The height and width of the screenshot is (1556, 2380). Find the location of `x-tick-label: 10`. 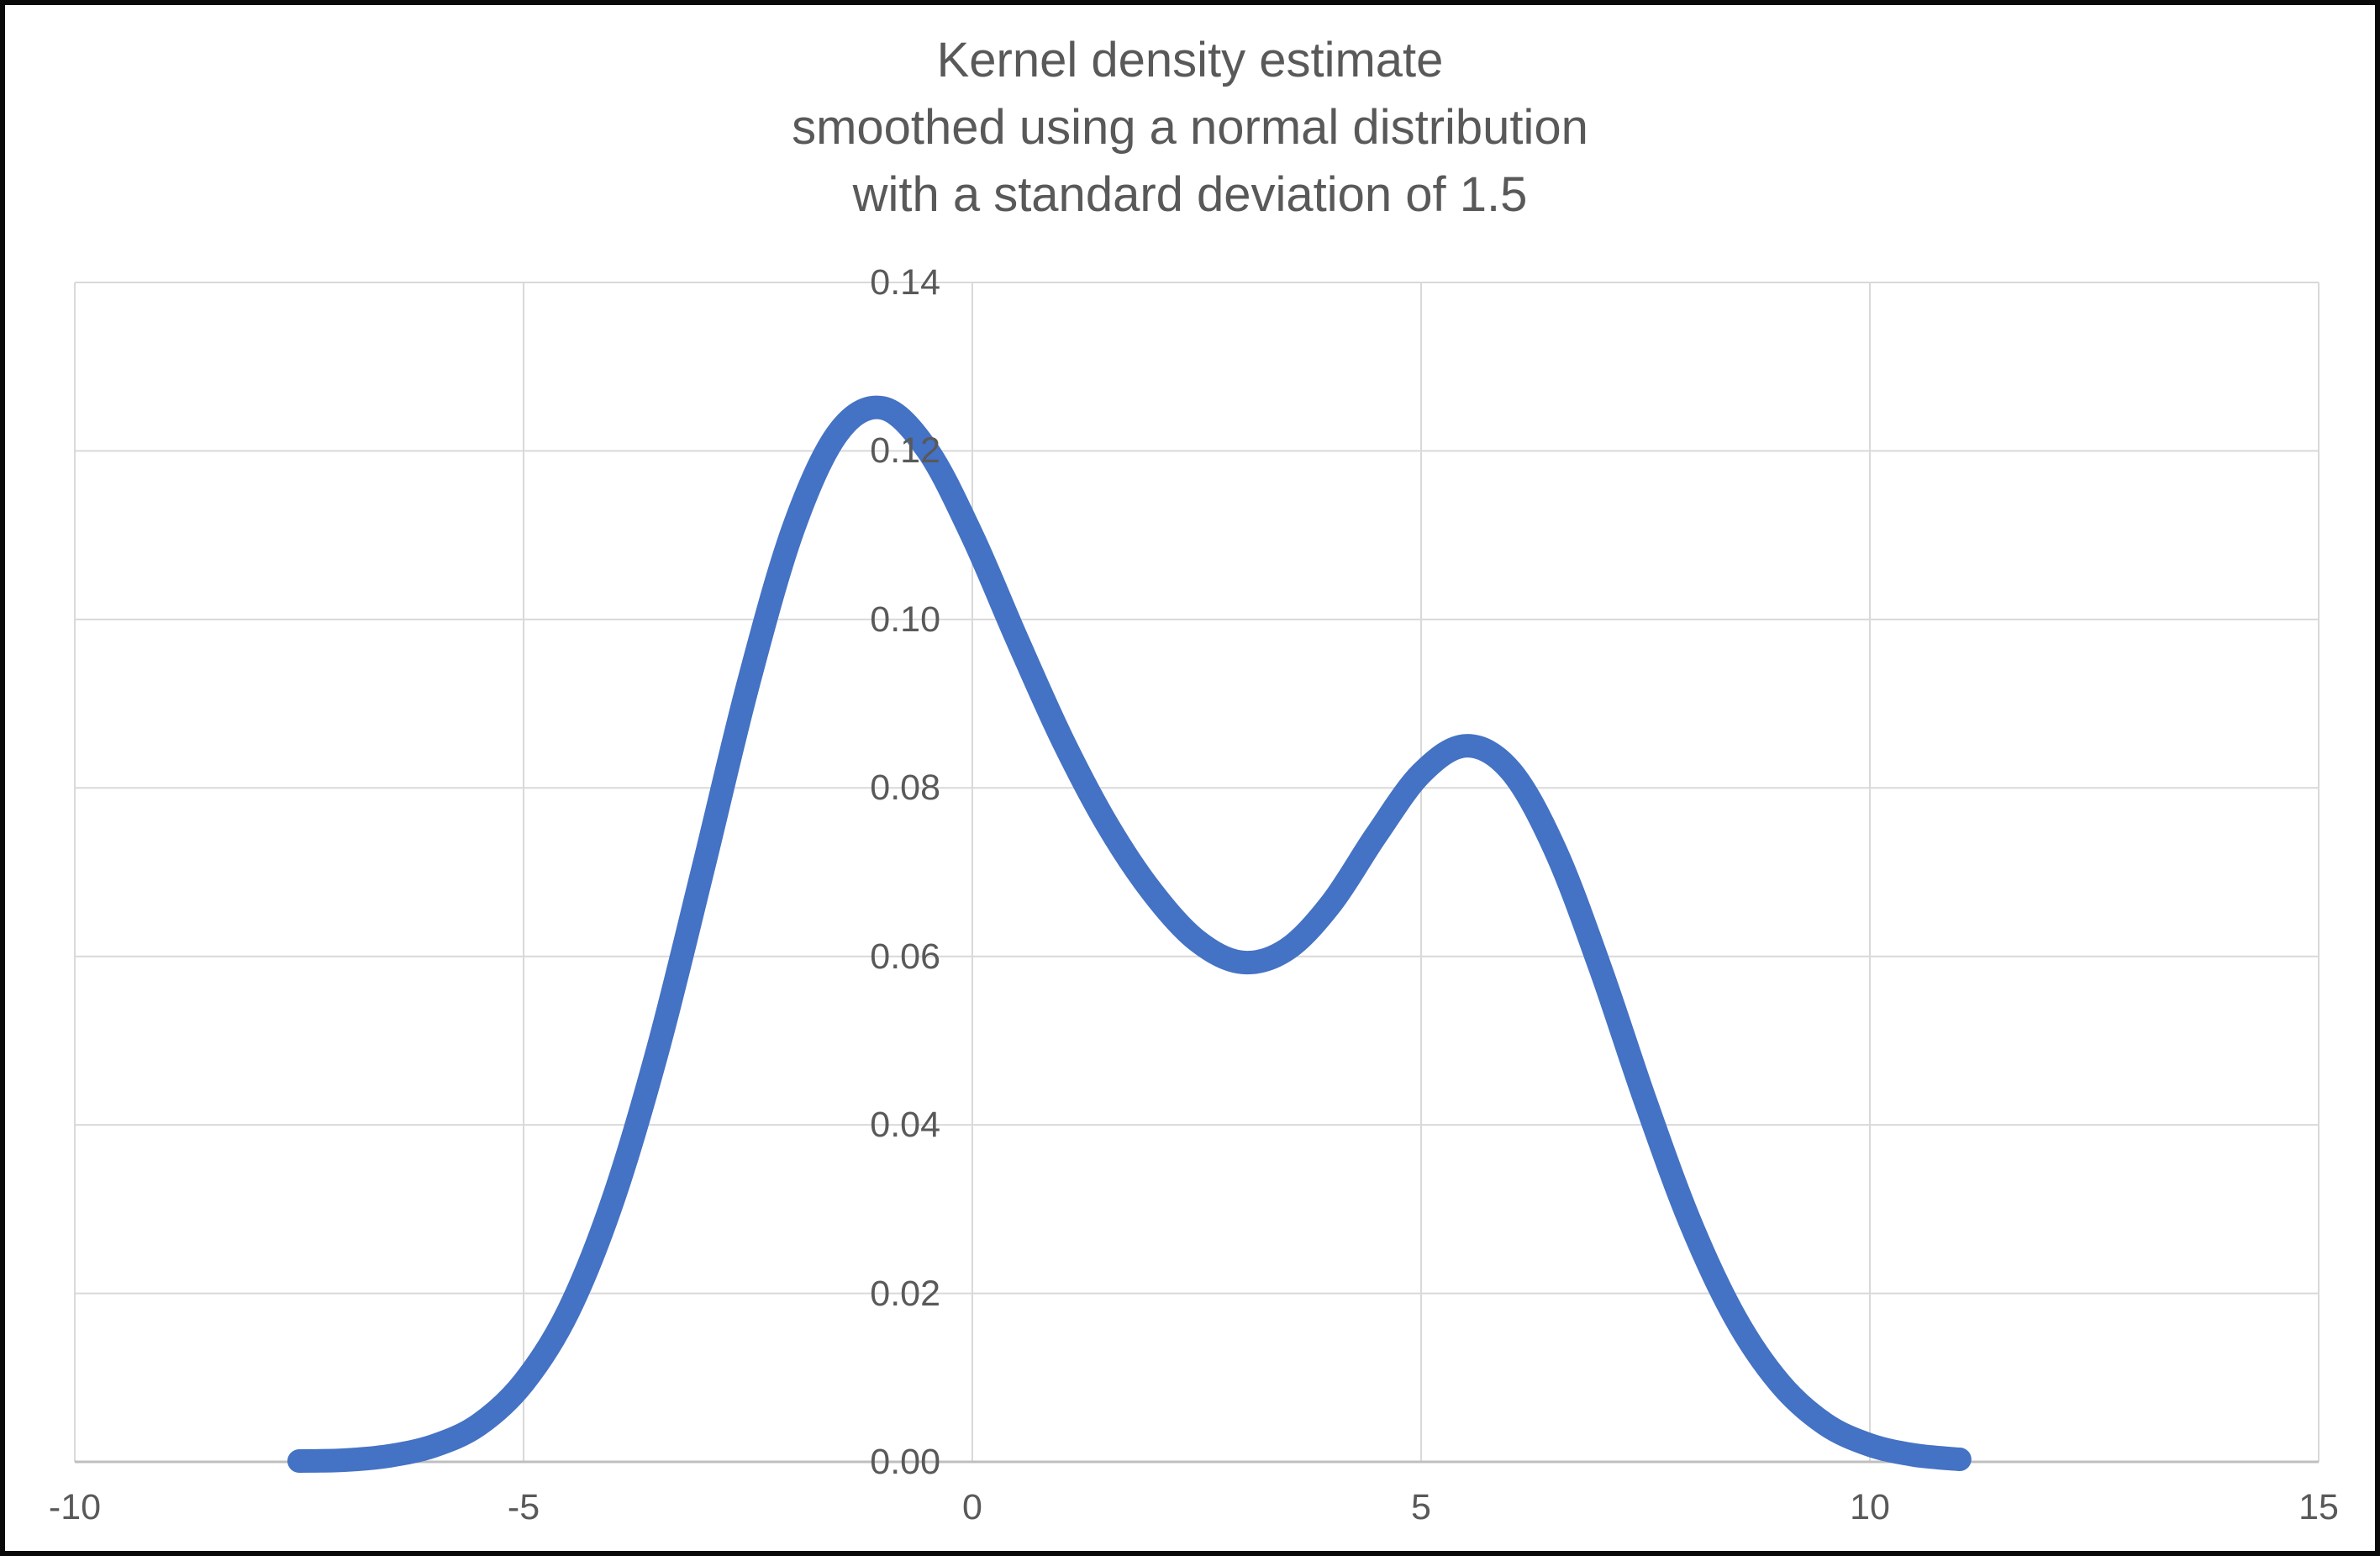

x-tick-label: 10 is located at coordinates (1870, 1507).